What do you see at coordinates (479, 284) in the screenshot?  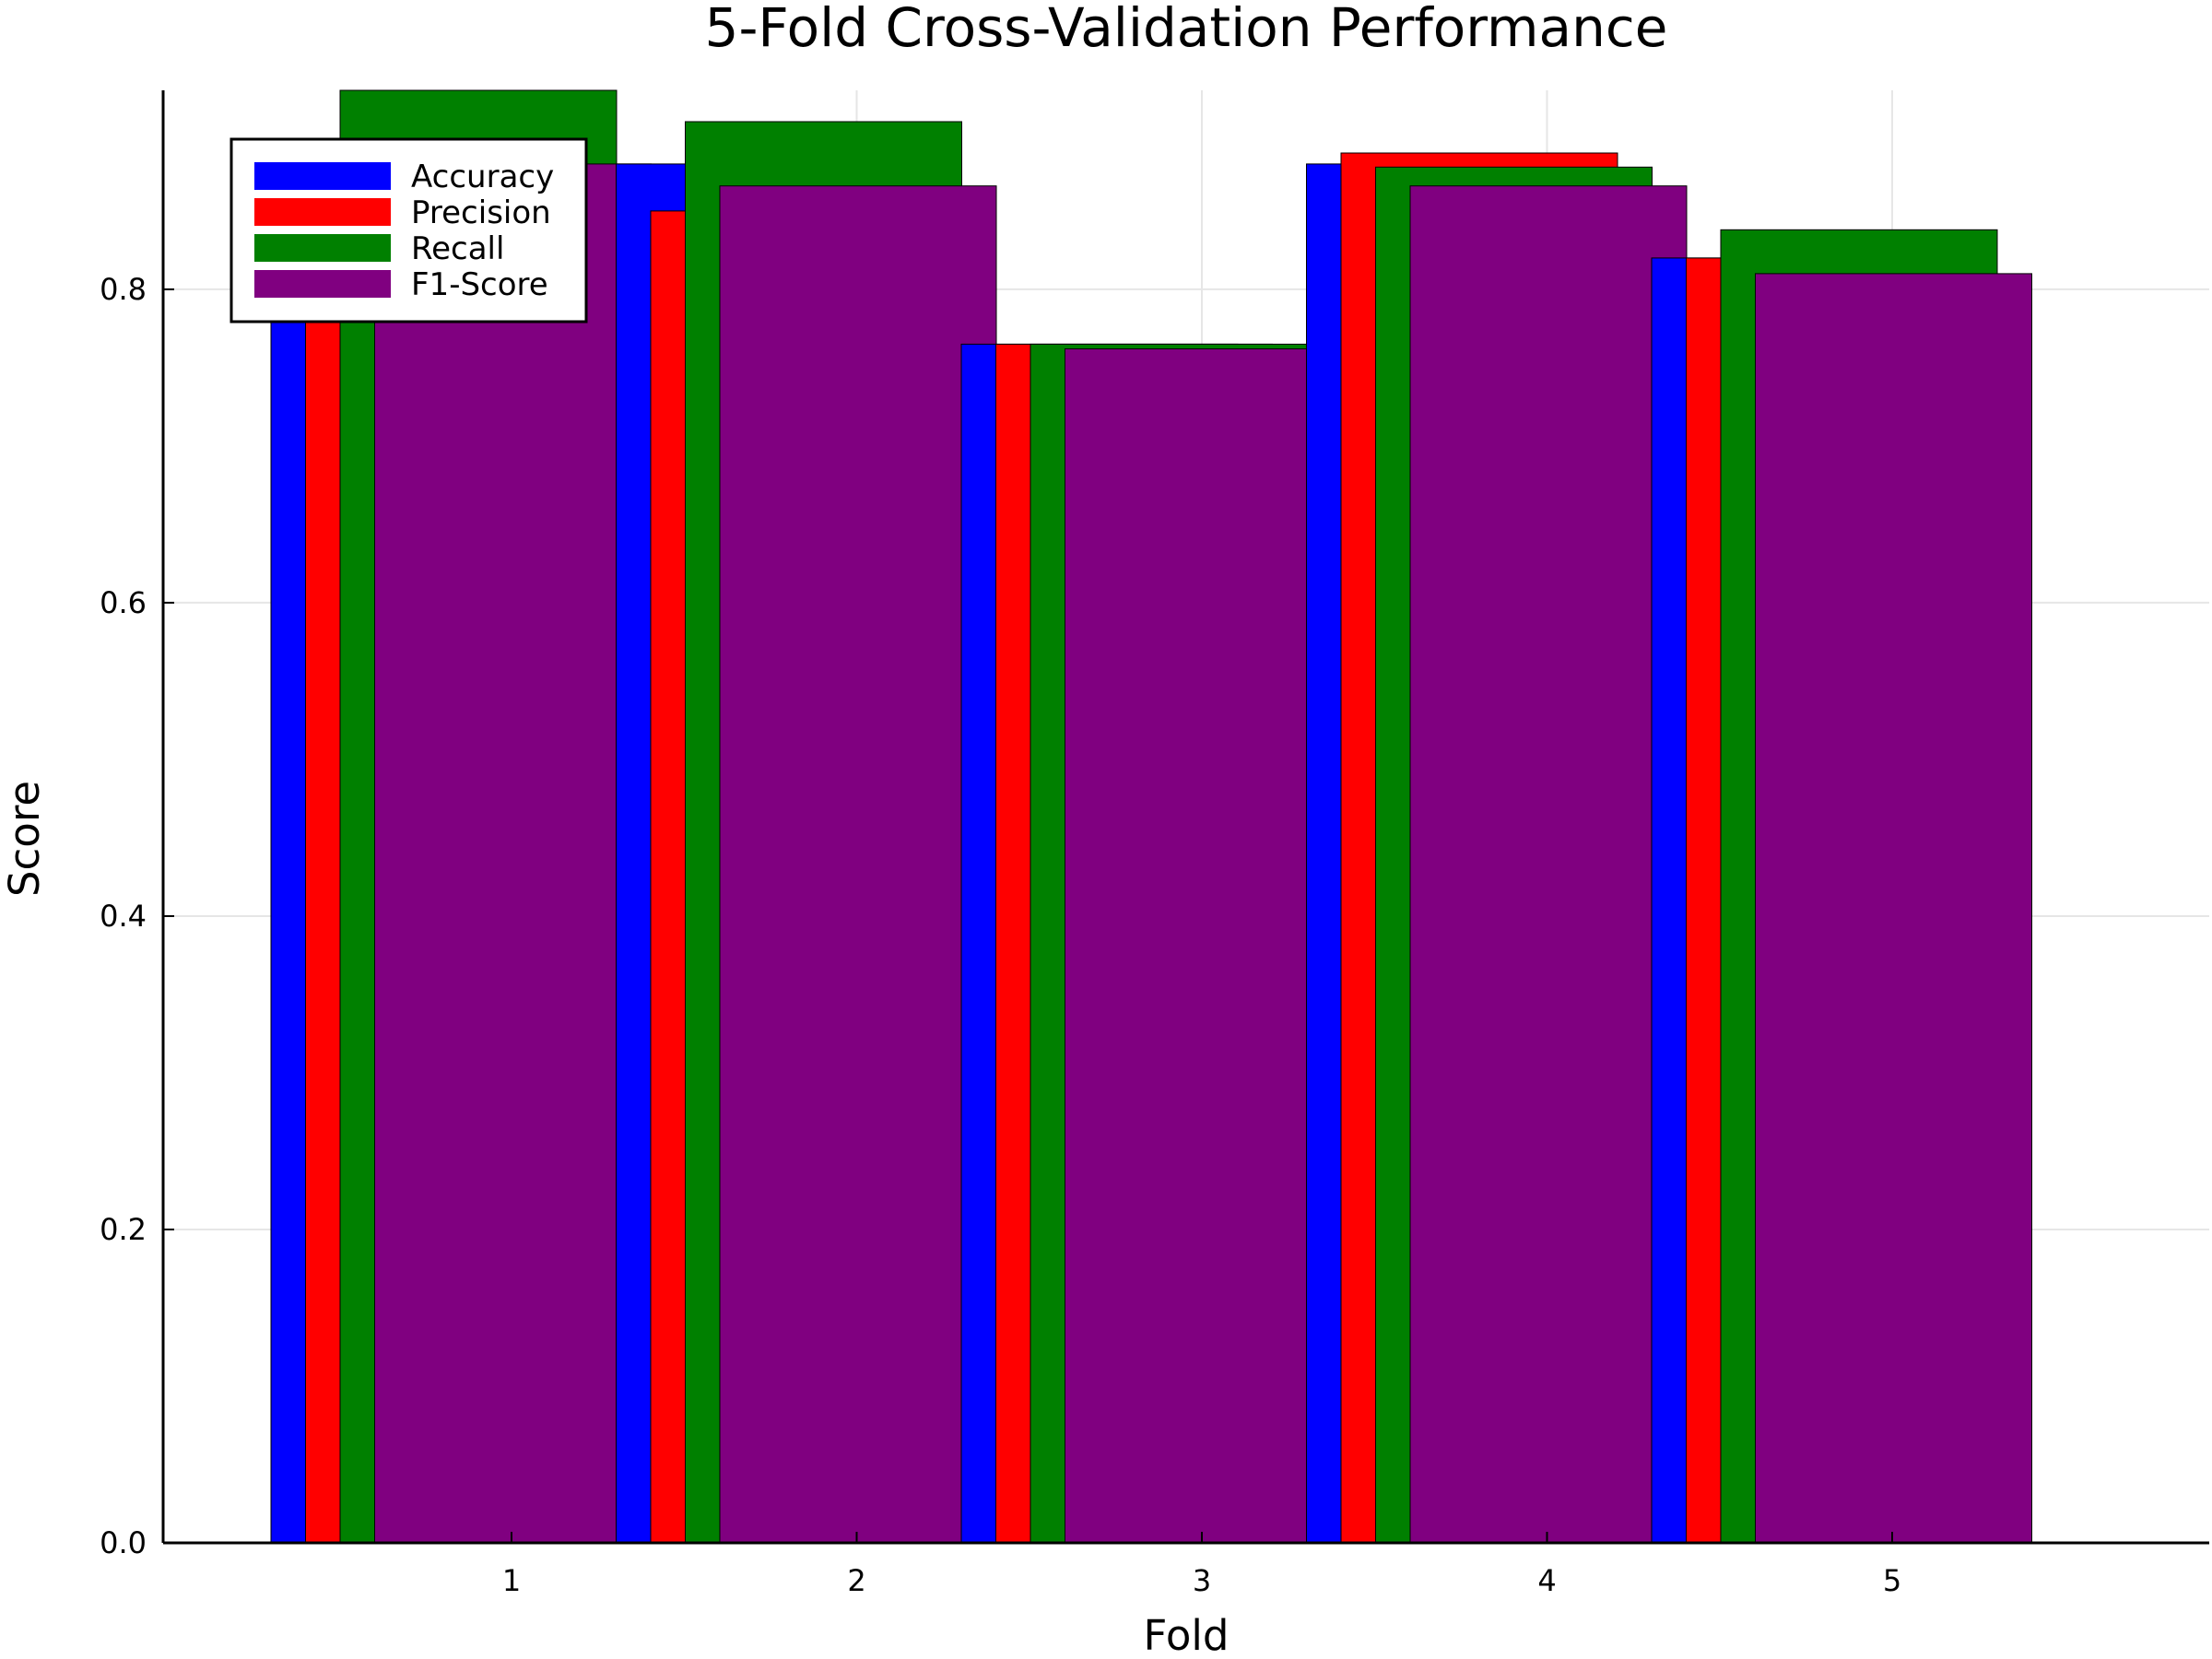 I see `legend-label-f1-score: F1-Score` at bounding box center [479, 284].